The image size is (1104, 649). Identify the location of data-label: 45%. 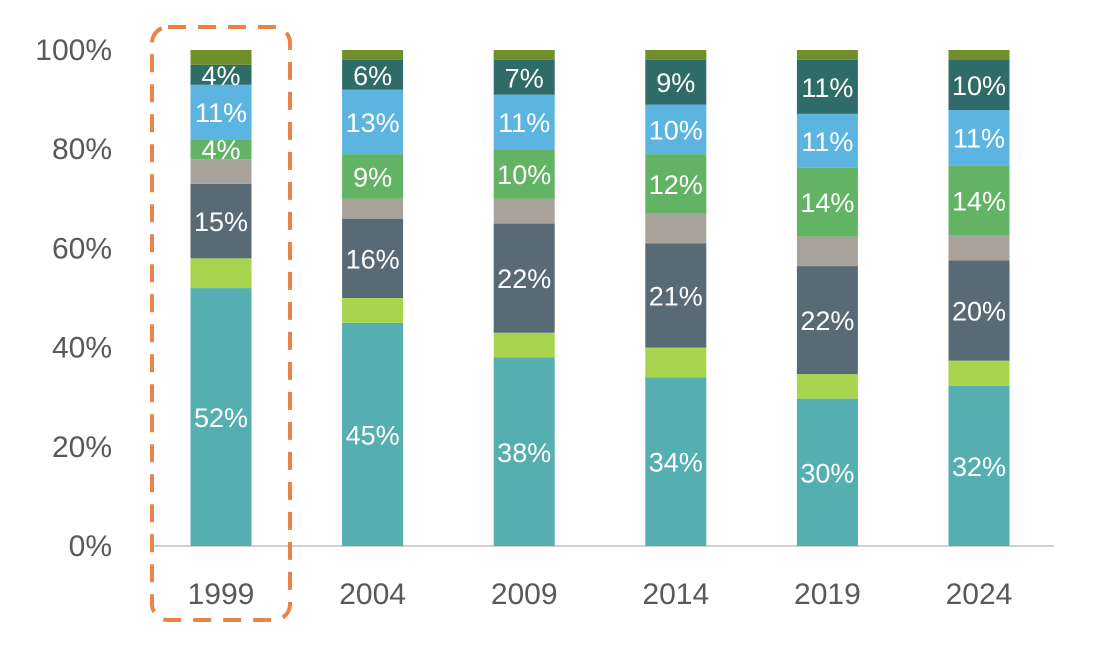
(373, 435).